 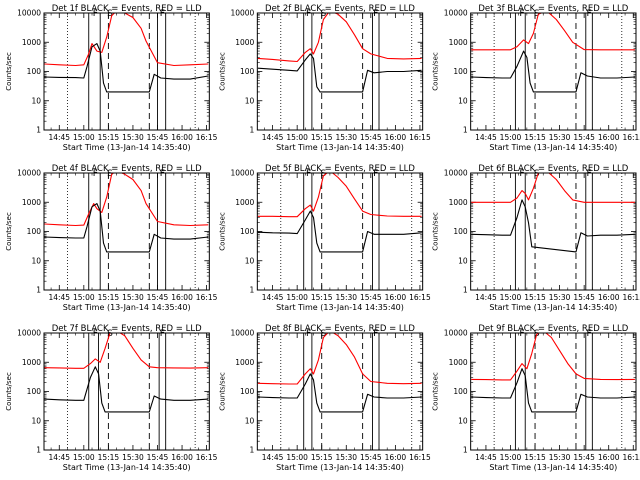 What do you see at coordinates (553, 9) in the screenshot?
I see `panel-title: Det 3f BLACK = Events, RED = LLD` at bounding box center [553, 9].